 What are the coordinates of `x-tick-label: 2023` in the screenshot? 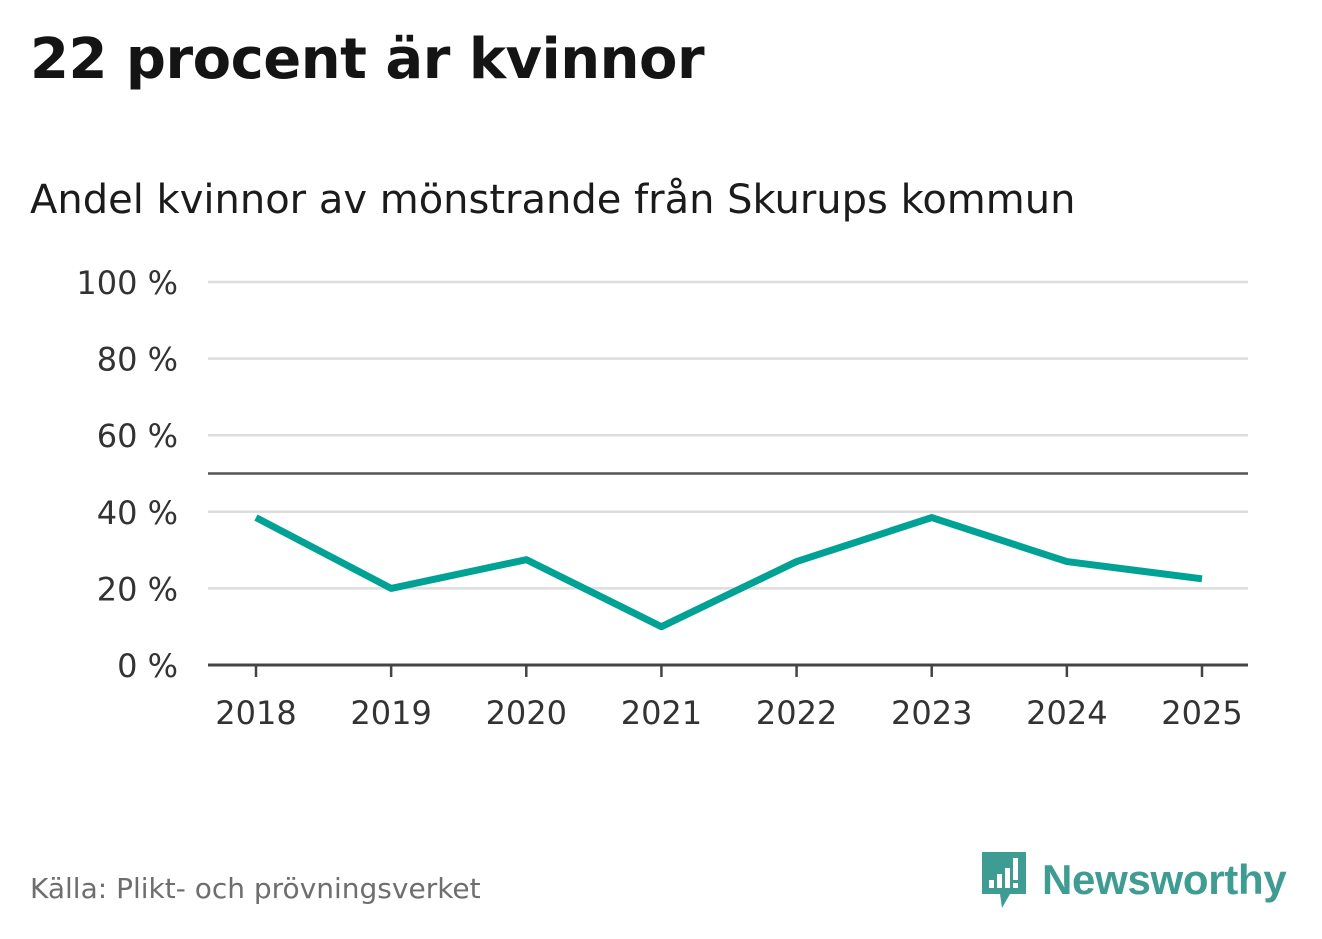 It's located at (931, 713).